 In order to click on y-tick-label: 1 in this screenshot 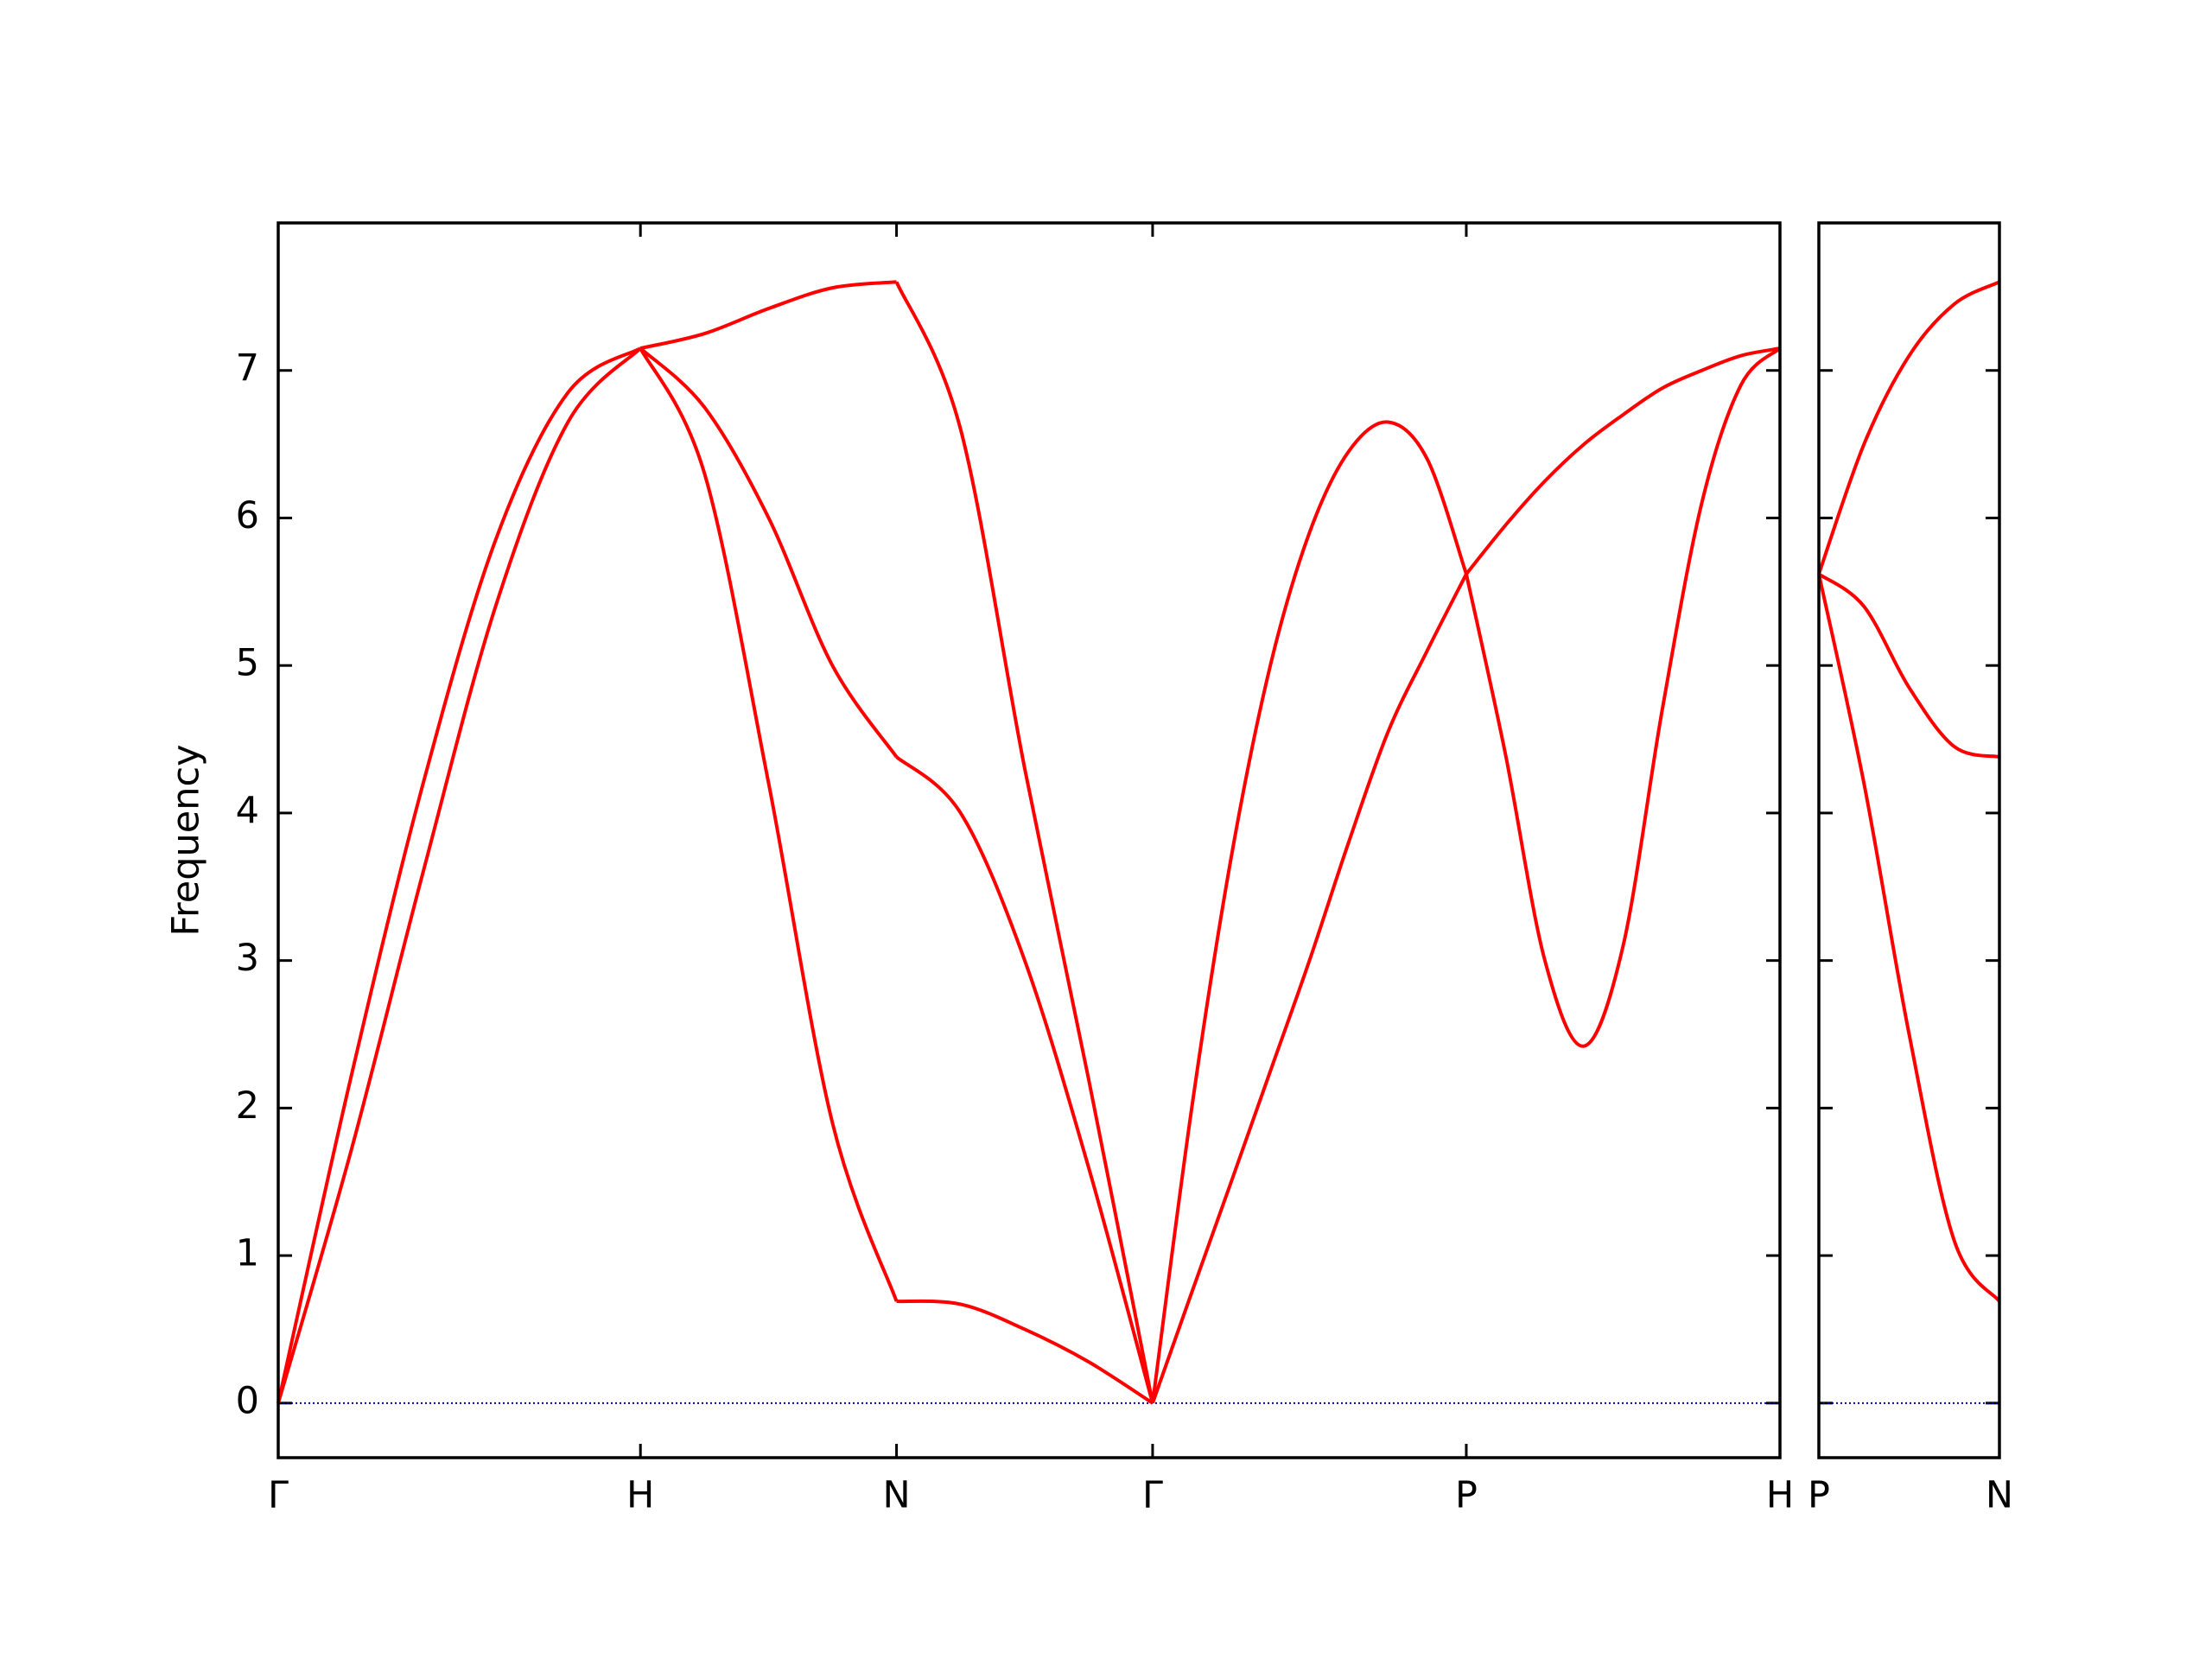, I will do `click(247, 1253)`.